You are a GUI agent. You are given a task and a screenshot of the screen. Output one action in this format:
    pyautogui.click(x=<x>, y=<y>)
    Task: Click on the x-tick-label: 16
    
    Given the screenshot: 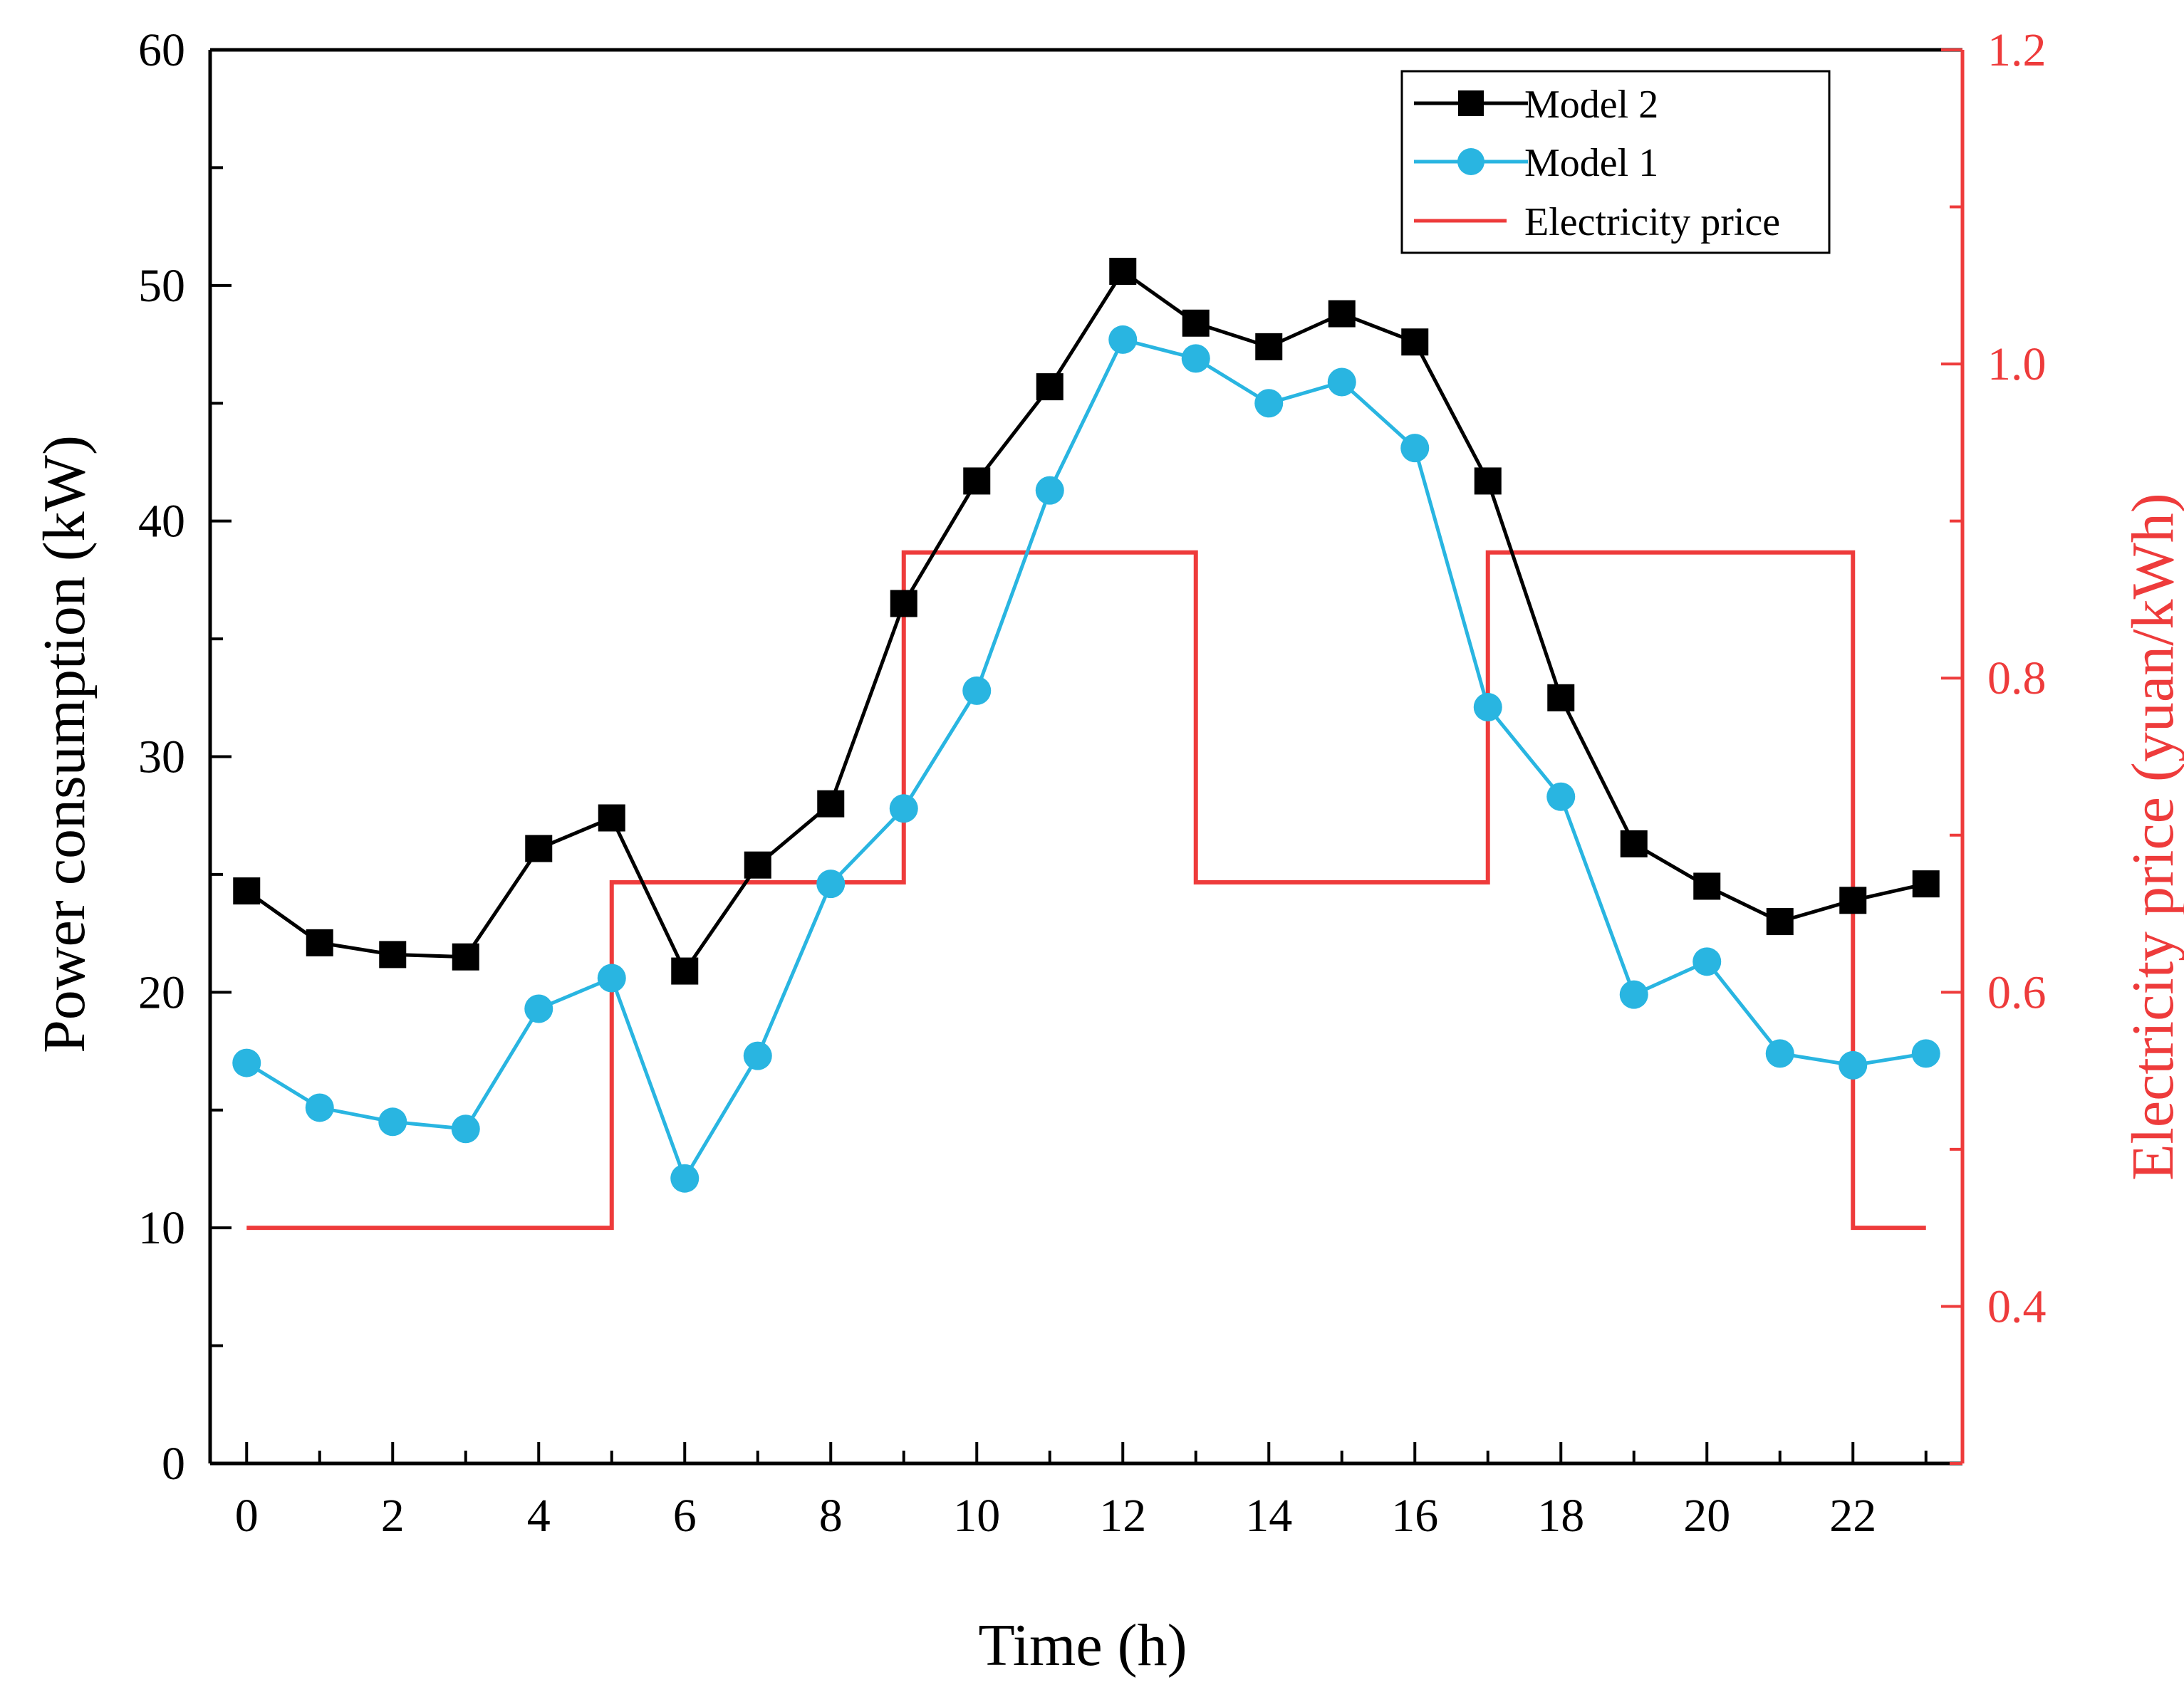 What is the action you would take?
    pyautogui.click(x=1414, y=1516)
    